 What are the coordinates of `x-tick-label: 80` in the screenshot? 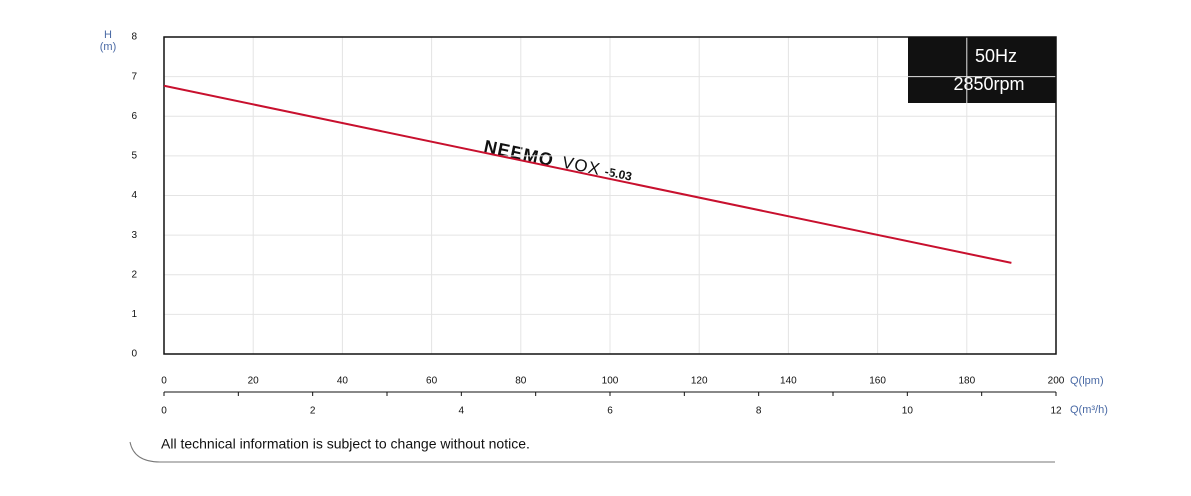 It's located at (521, 381).